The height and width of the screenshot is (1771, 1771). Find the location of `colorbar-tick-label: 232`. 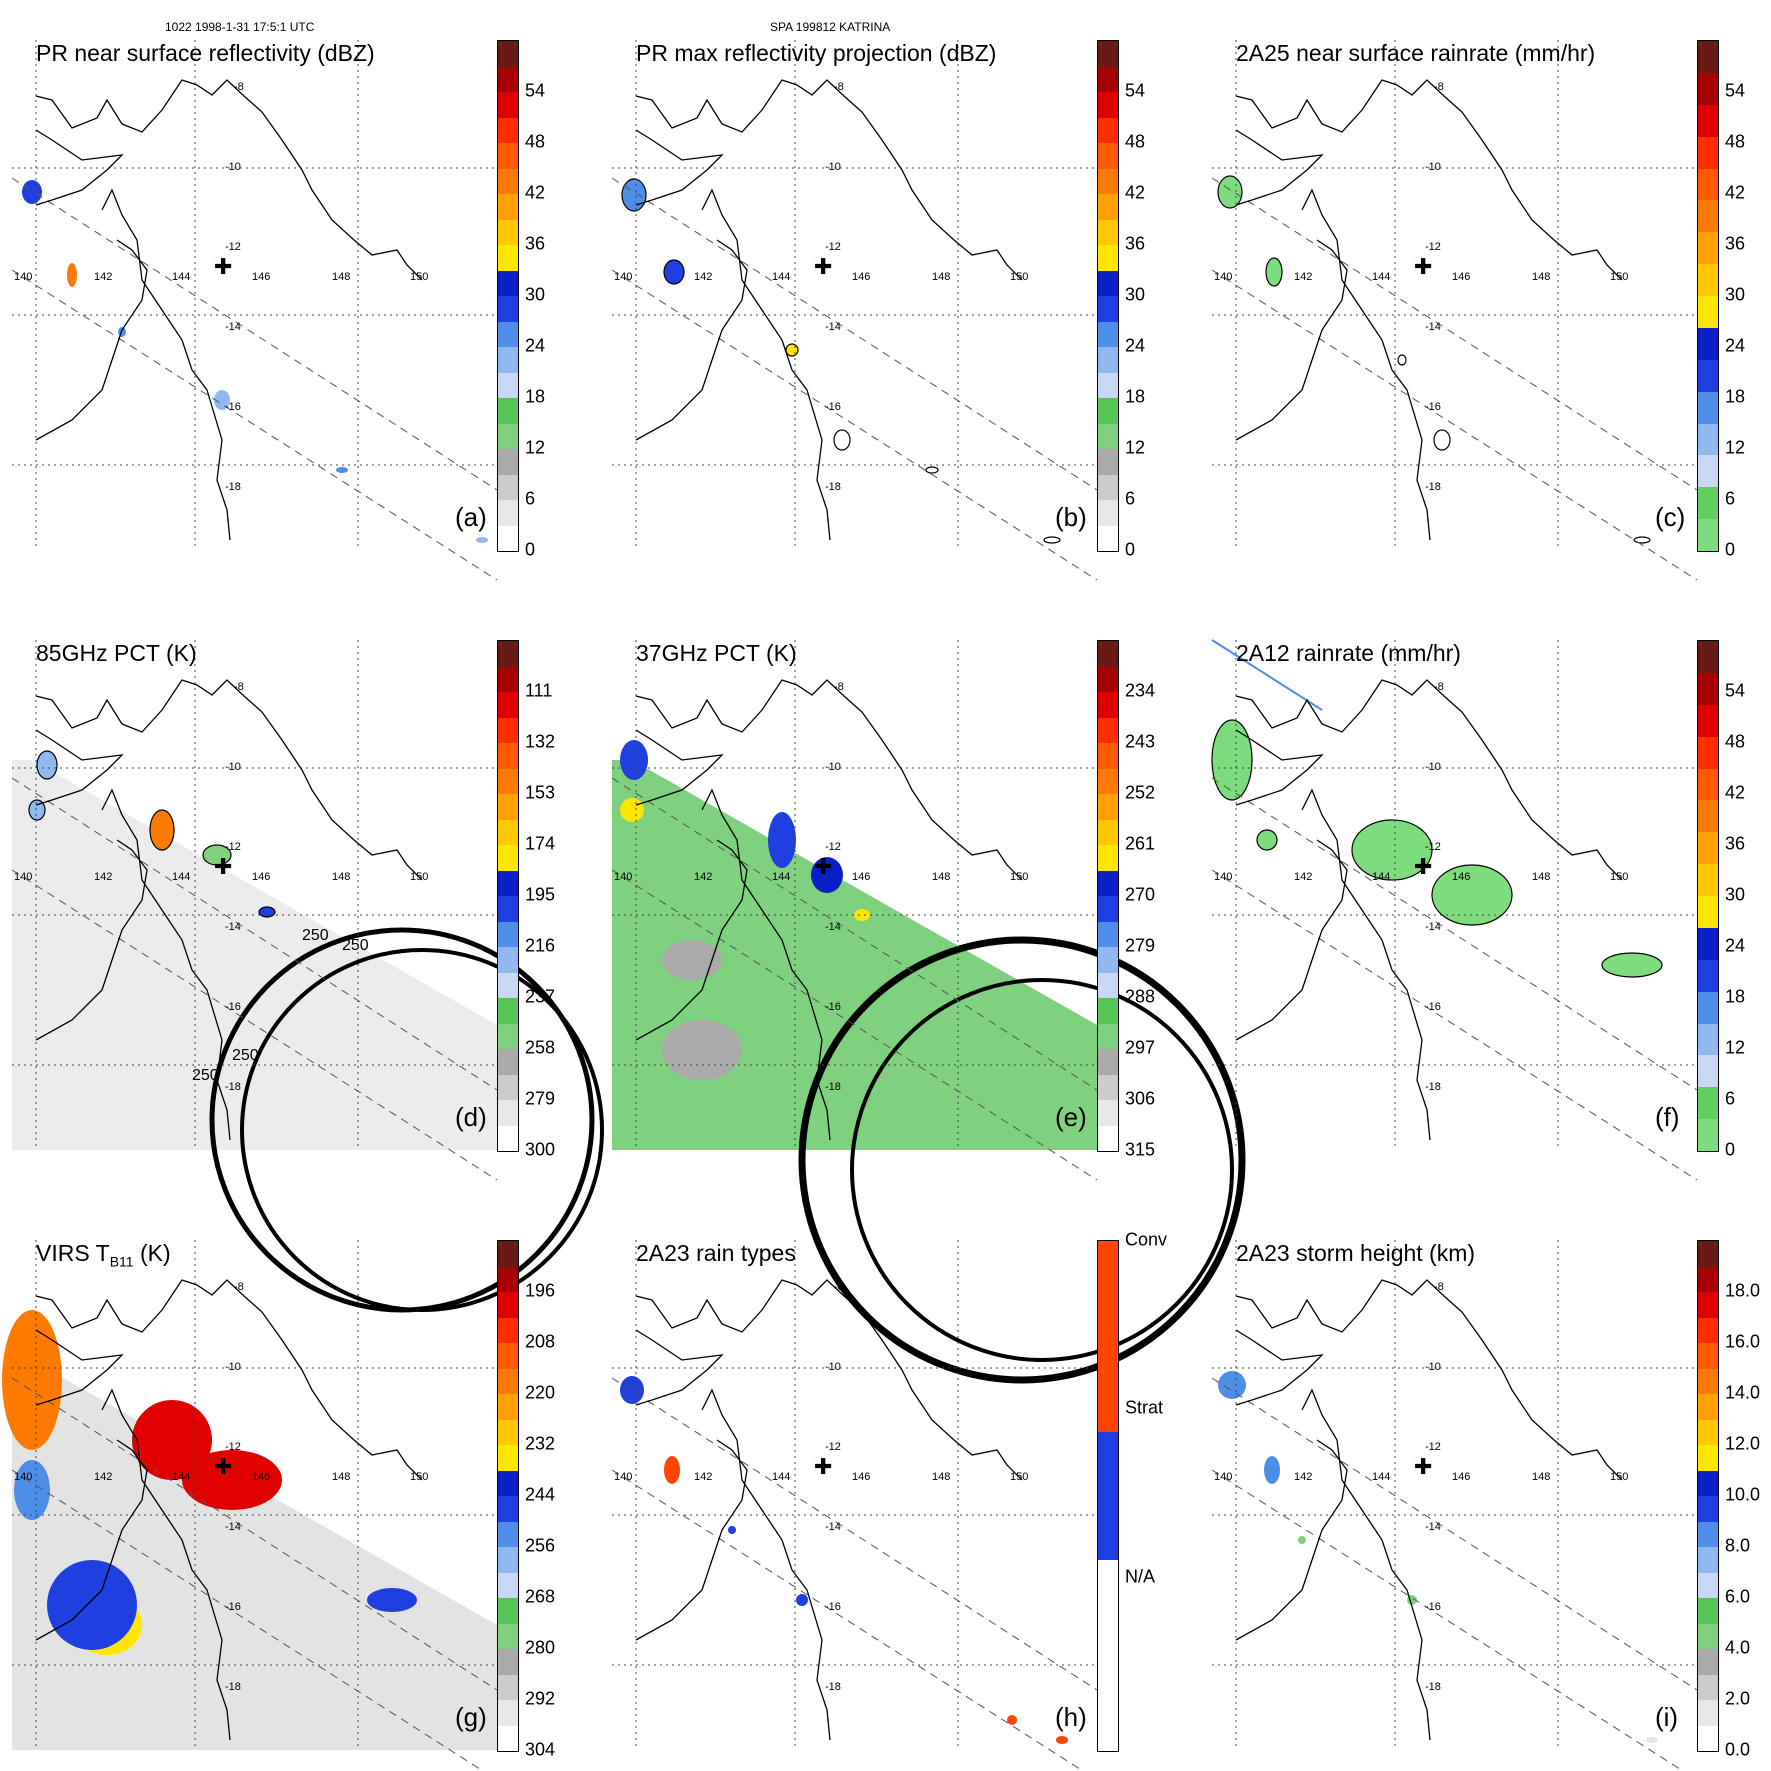

colorbar-tick-label: 232 is located at coordinates (540, 1443).